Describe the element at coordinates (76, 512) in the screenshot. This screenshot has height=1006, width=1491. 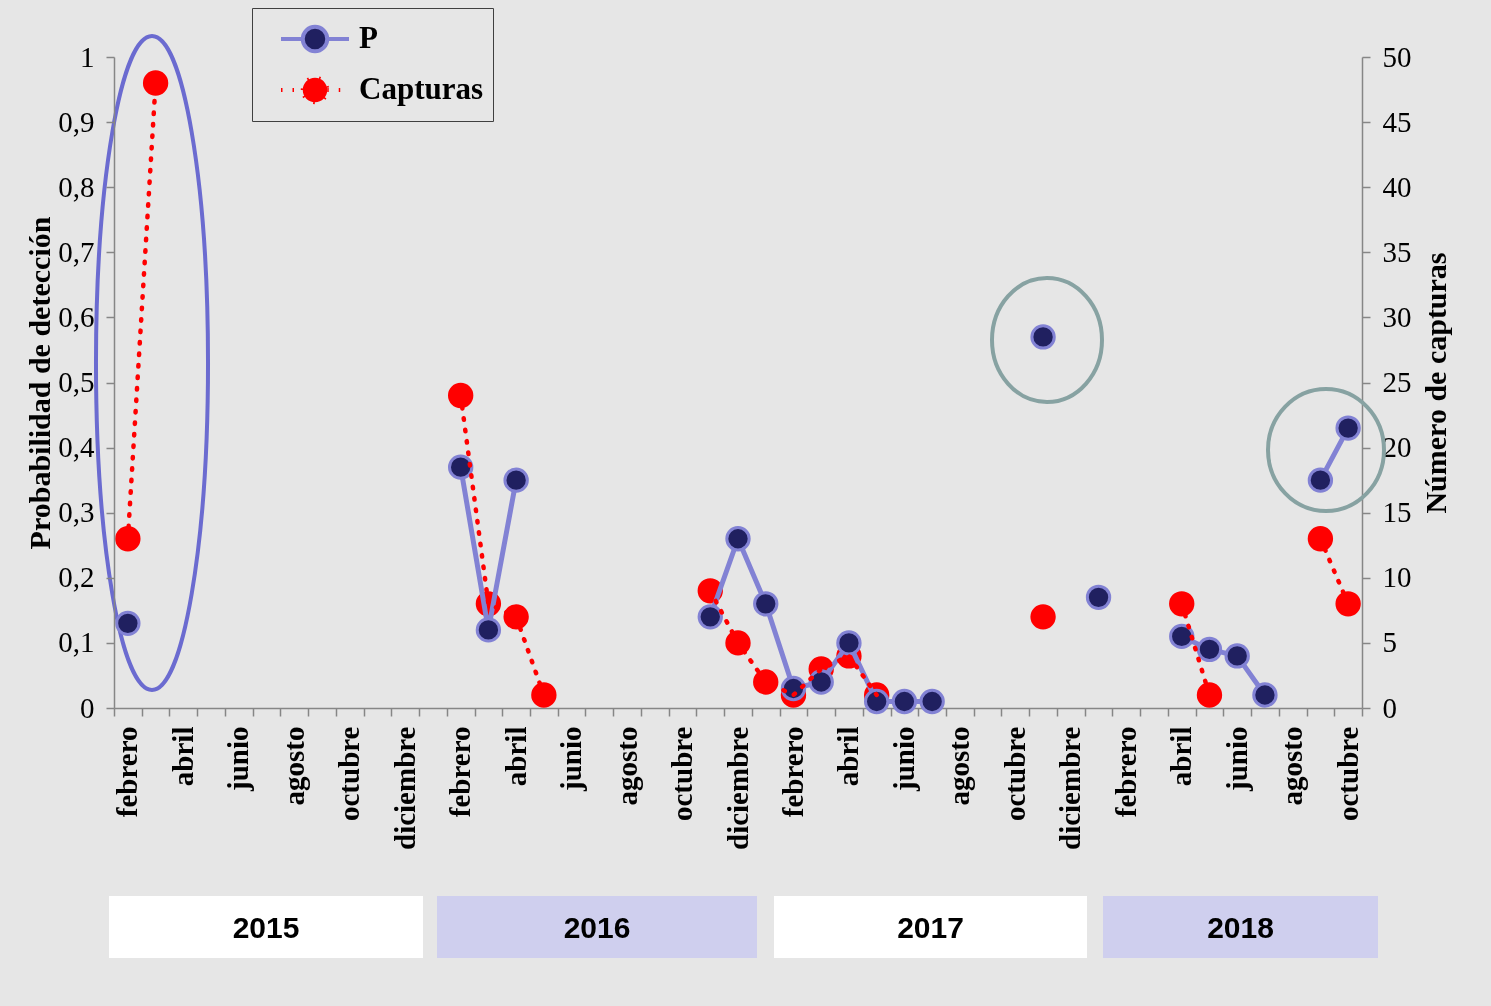
I see `y-tick-label: 0,3` at that location.